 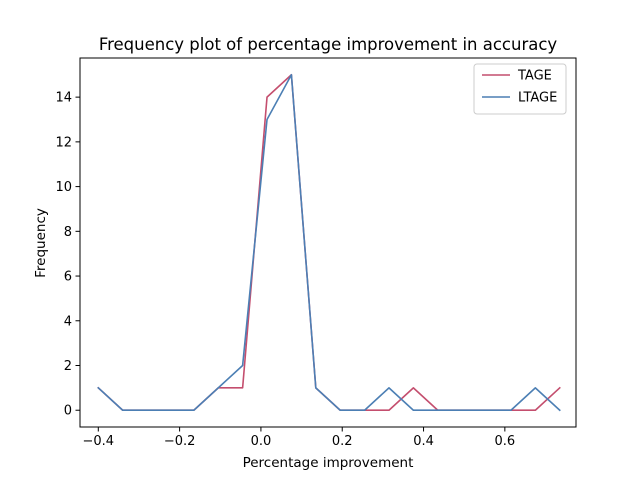 I want to click on y-tick-label: 12, so click(x=63, y=142).